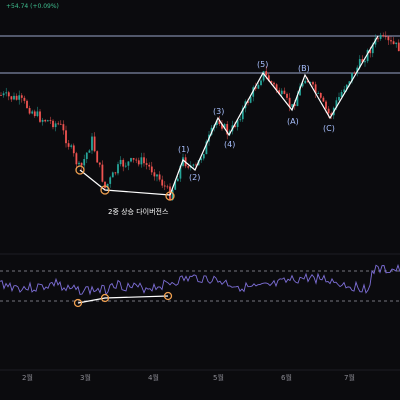  What do you see at coordinates (286, 377) in the screenshot?
I see `x-tick-jun: 6월` at bounding box center [286, 377].